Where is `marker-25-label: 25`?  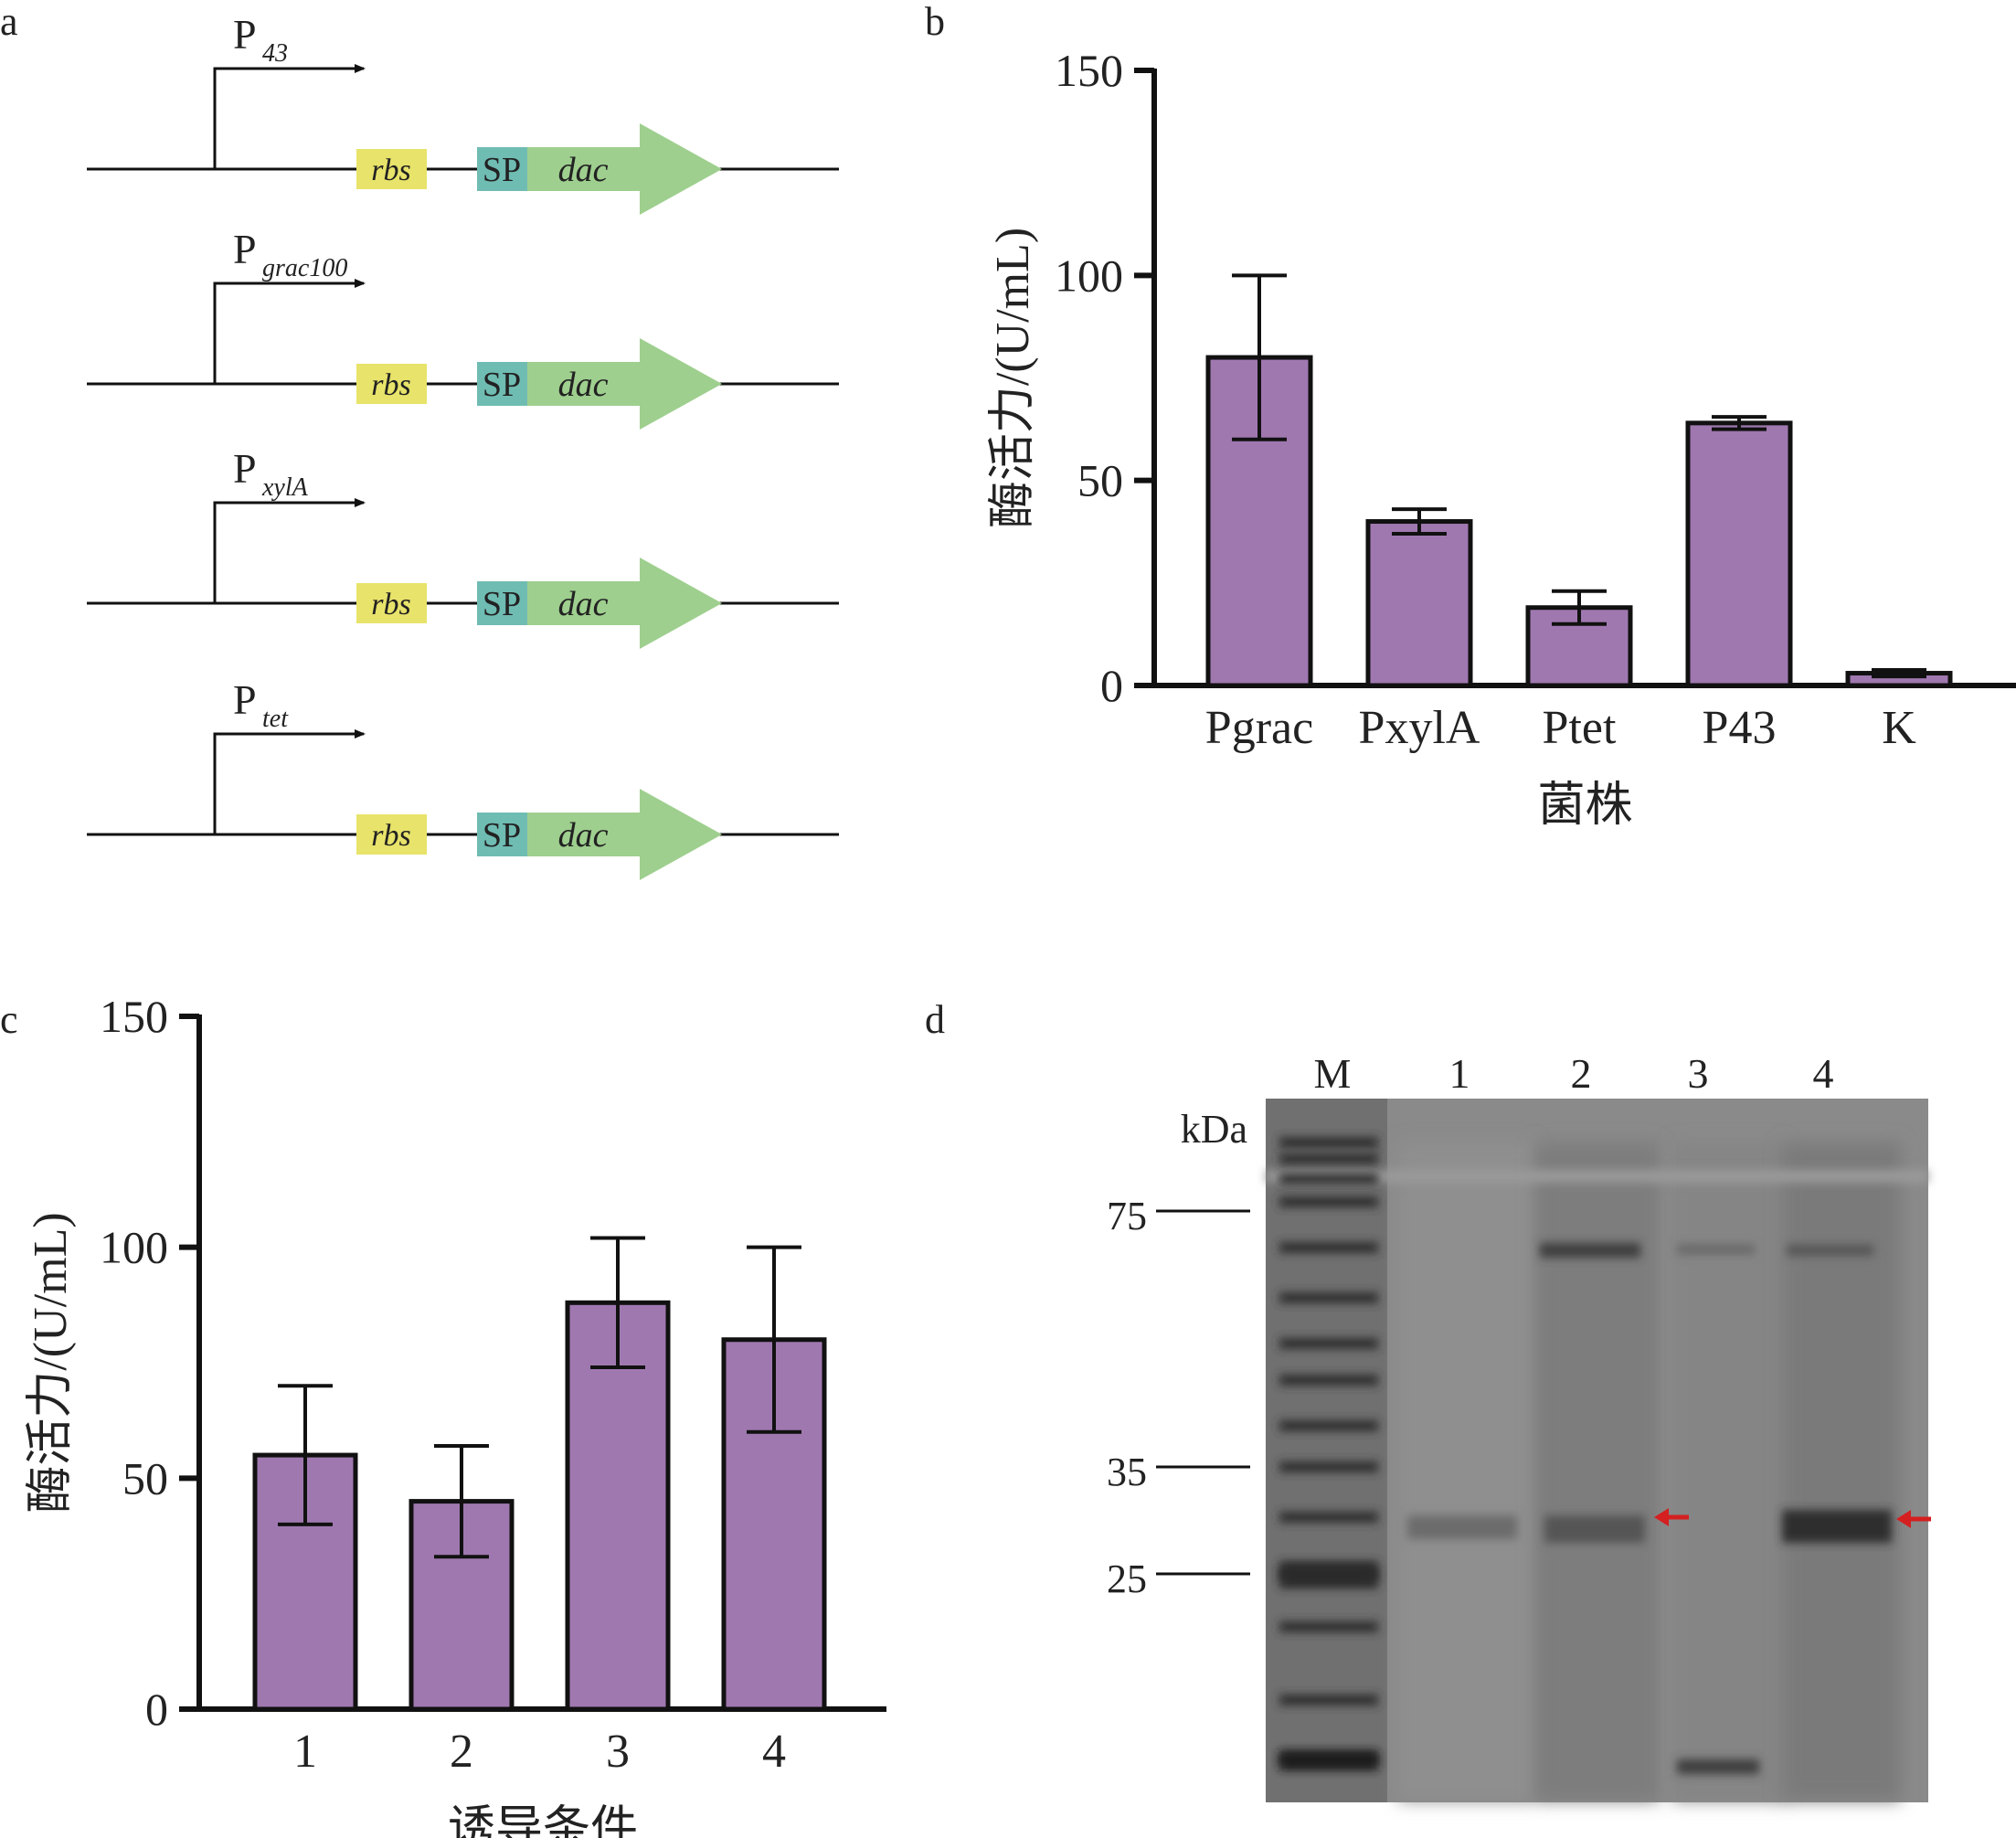 marker-25-label: 25 is located at coordinates (1127, 1578).